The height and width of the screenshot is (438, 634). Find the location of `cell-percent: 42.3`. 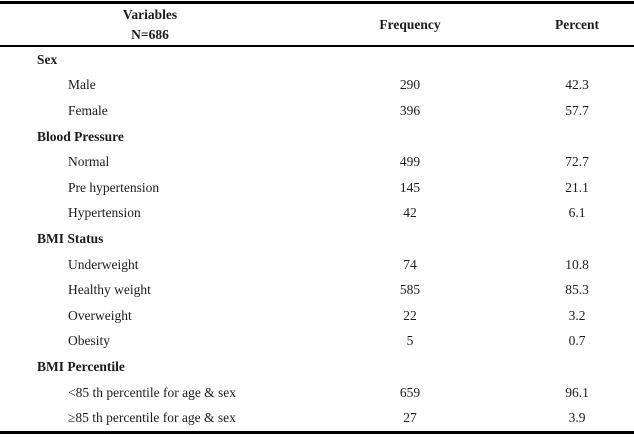

cell-percent: 42.3 is located at coordinates (577, 85).